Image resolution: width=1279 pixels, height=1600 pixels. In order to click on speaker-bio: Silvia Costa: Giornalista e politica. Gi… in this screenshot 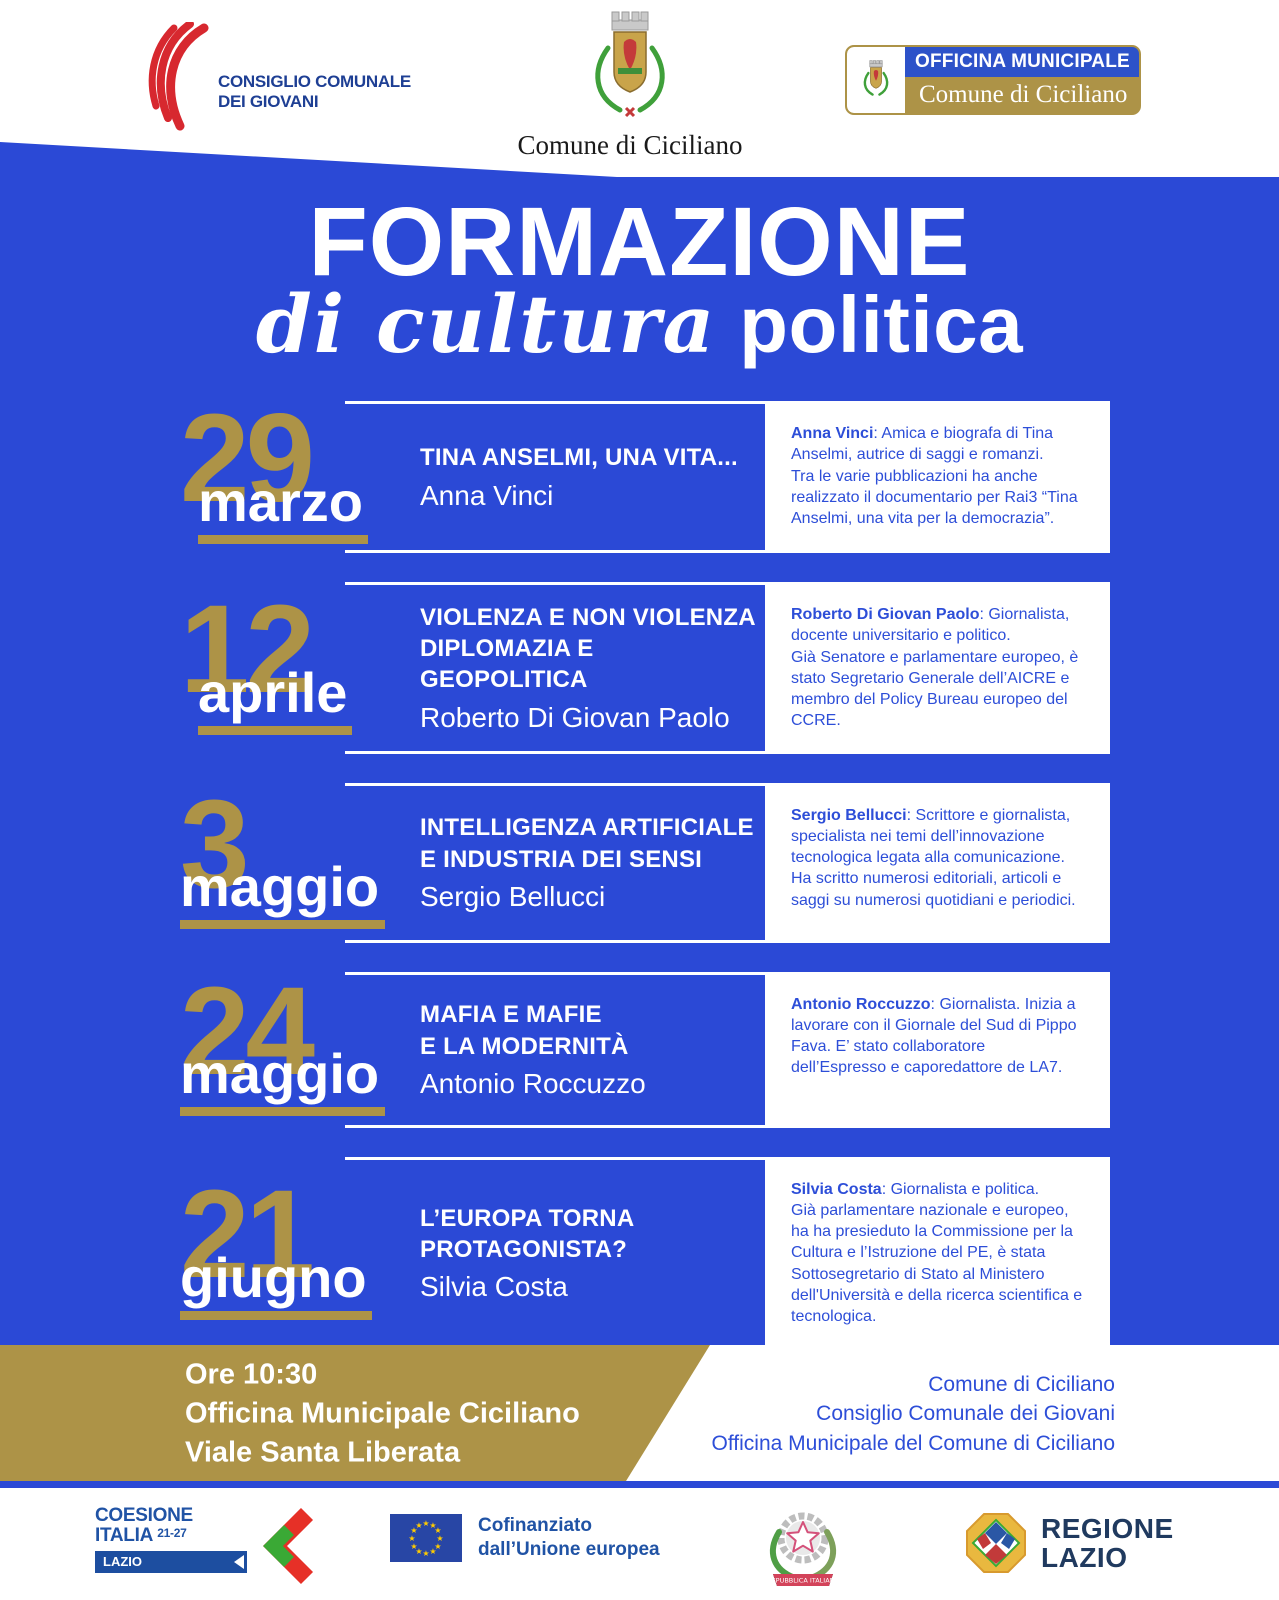, I will do `click(937, 1253)`.